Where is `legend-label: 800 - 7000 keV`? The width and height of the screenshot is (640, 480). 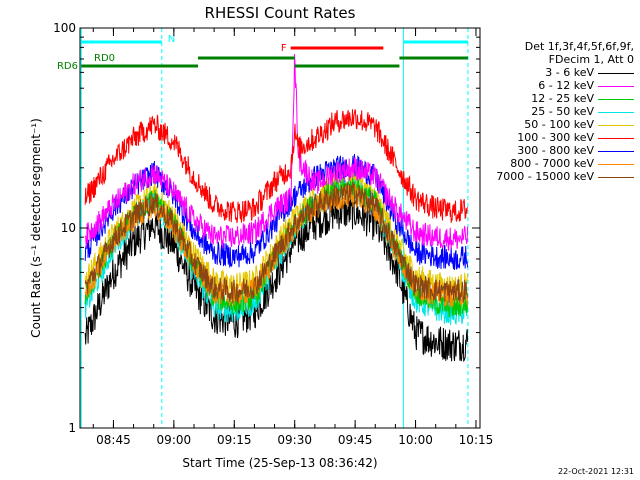 legend-label: 800 - 7000 keV is located at coordinates (552, 163).